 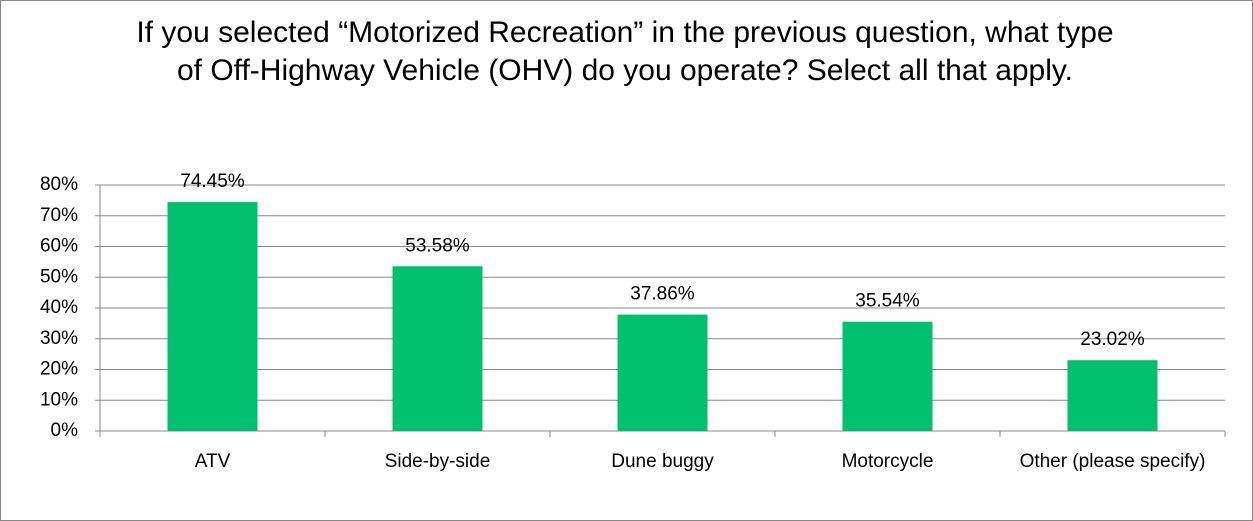 What do you see at coordinates (662, 461) in the screenshot?
I see `x-tick-label: Dune buggy` at bounding box center [662, 461].